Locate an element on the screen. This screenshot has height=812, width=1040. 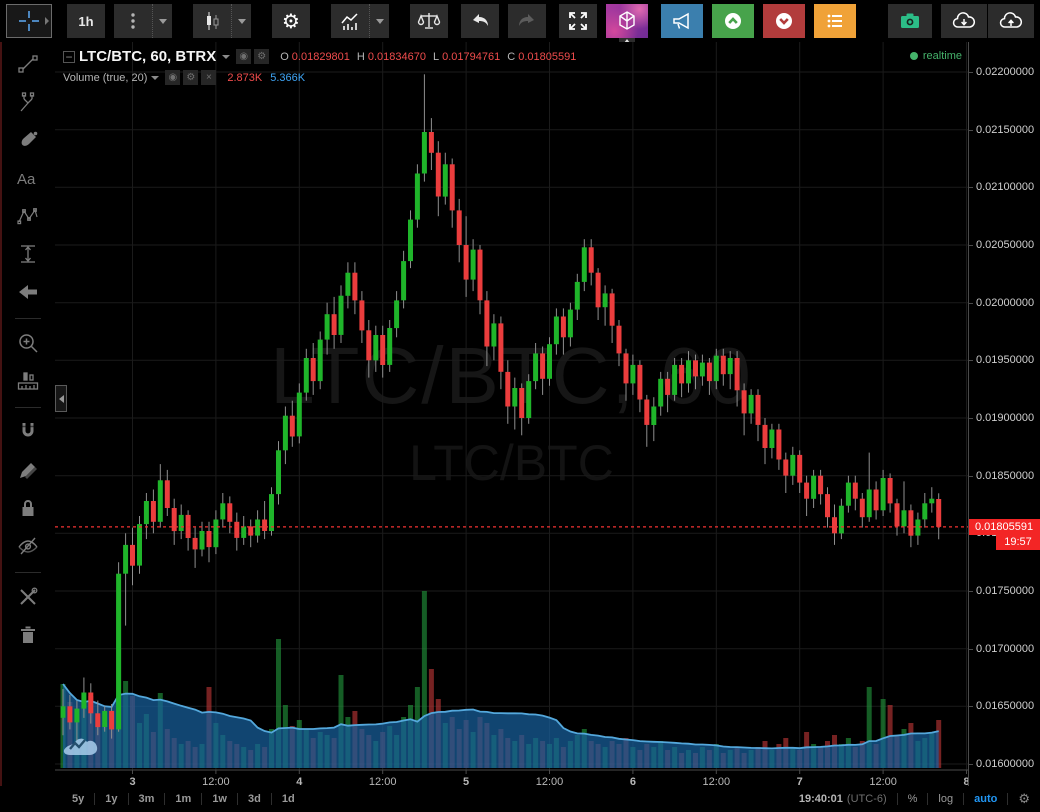
3d-cube-app-button is located at coordinates (627, 24).